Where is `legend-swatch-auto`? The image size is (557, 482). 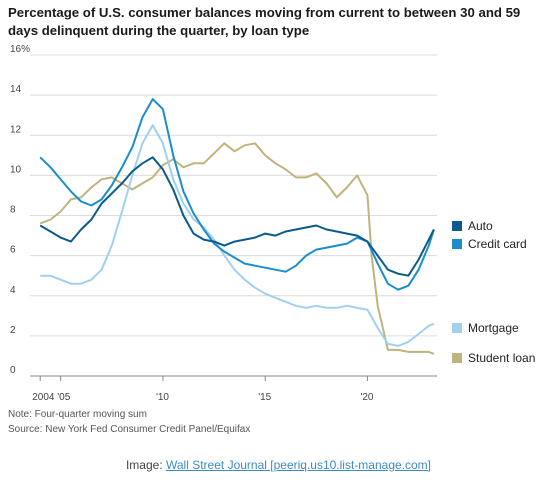 legend-swatch-auto is located at coordinates (457, 226).